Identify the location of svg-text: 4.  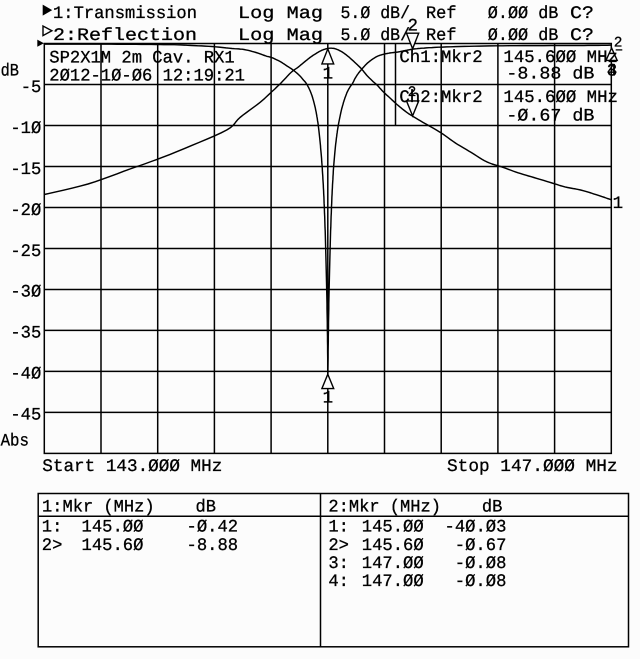
(612, 71).